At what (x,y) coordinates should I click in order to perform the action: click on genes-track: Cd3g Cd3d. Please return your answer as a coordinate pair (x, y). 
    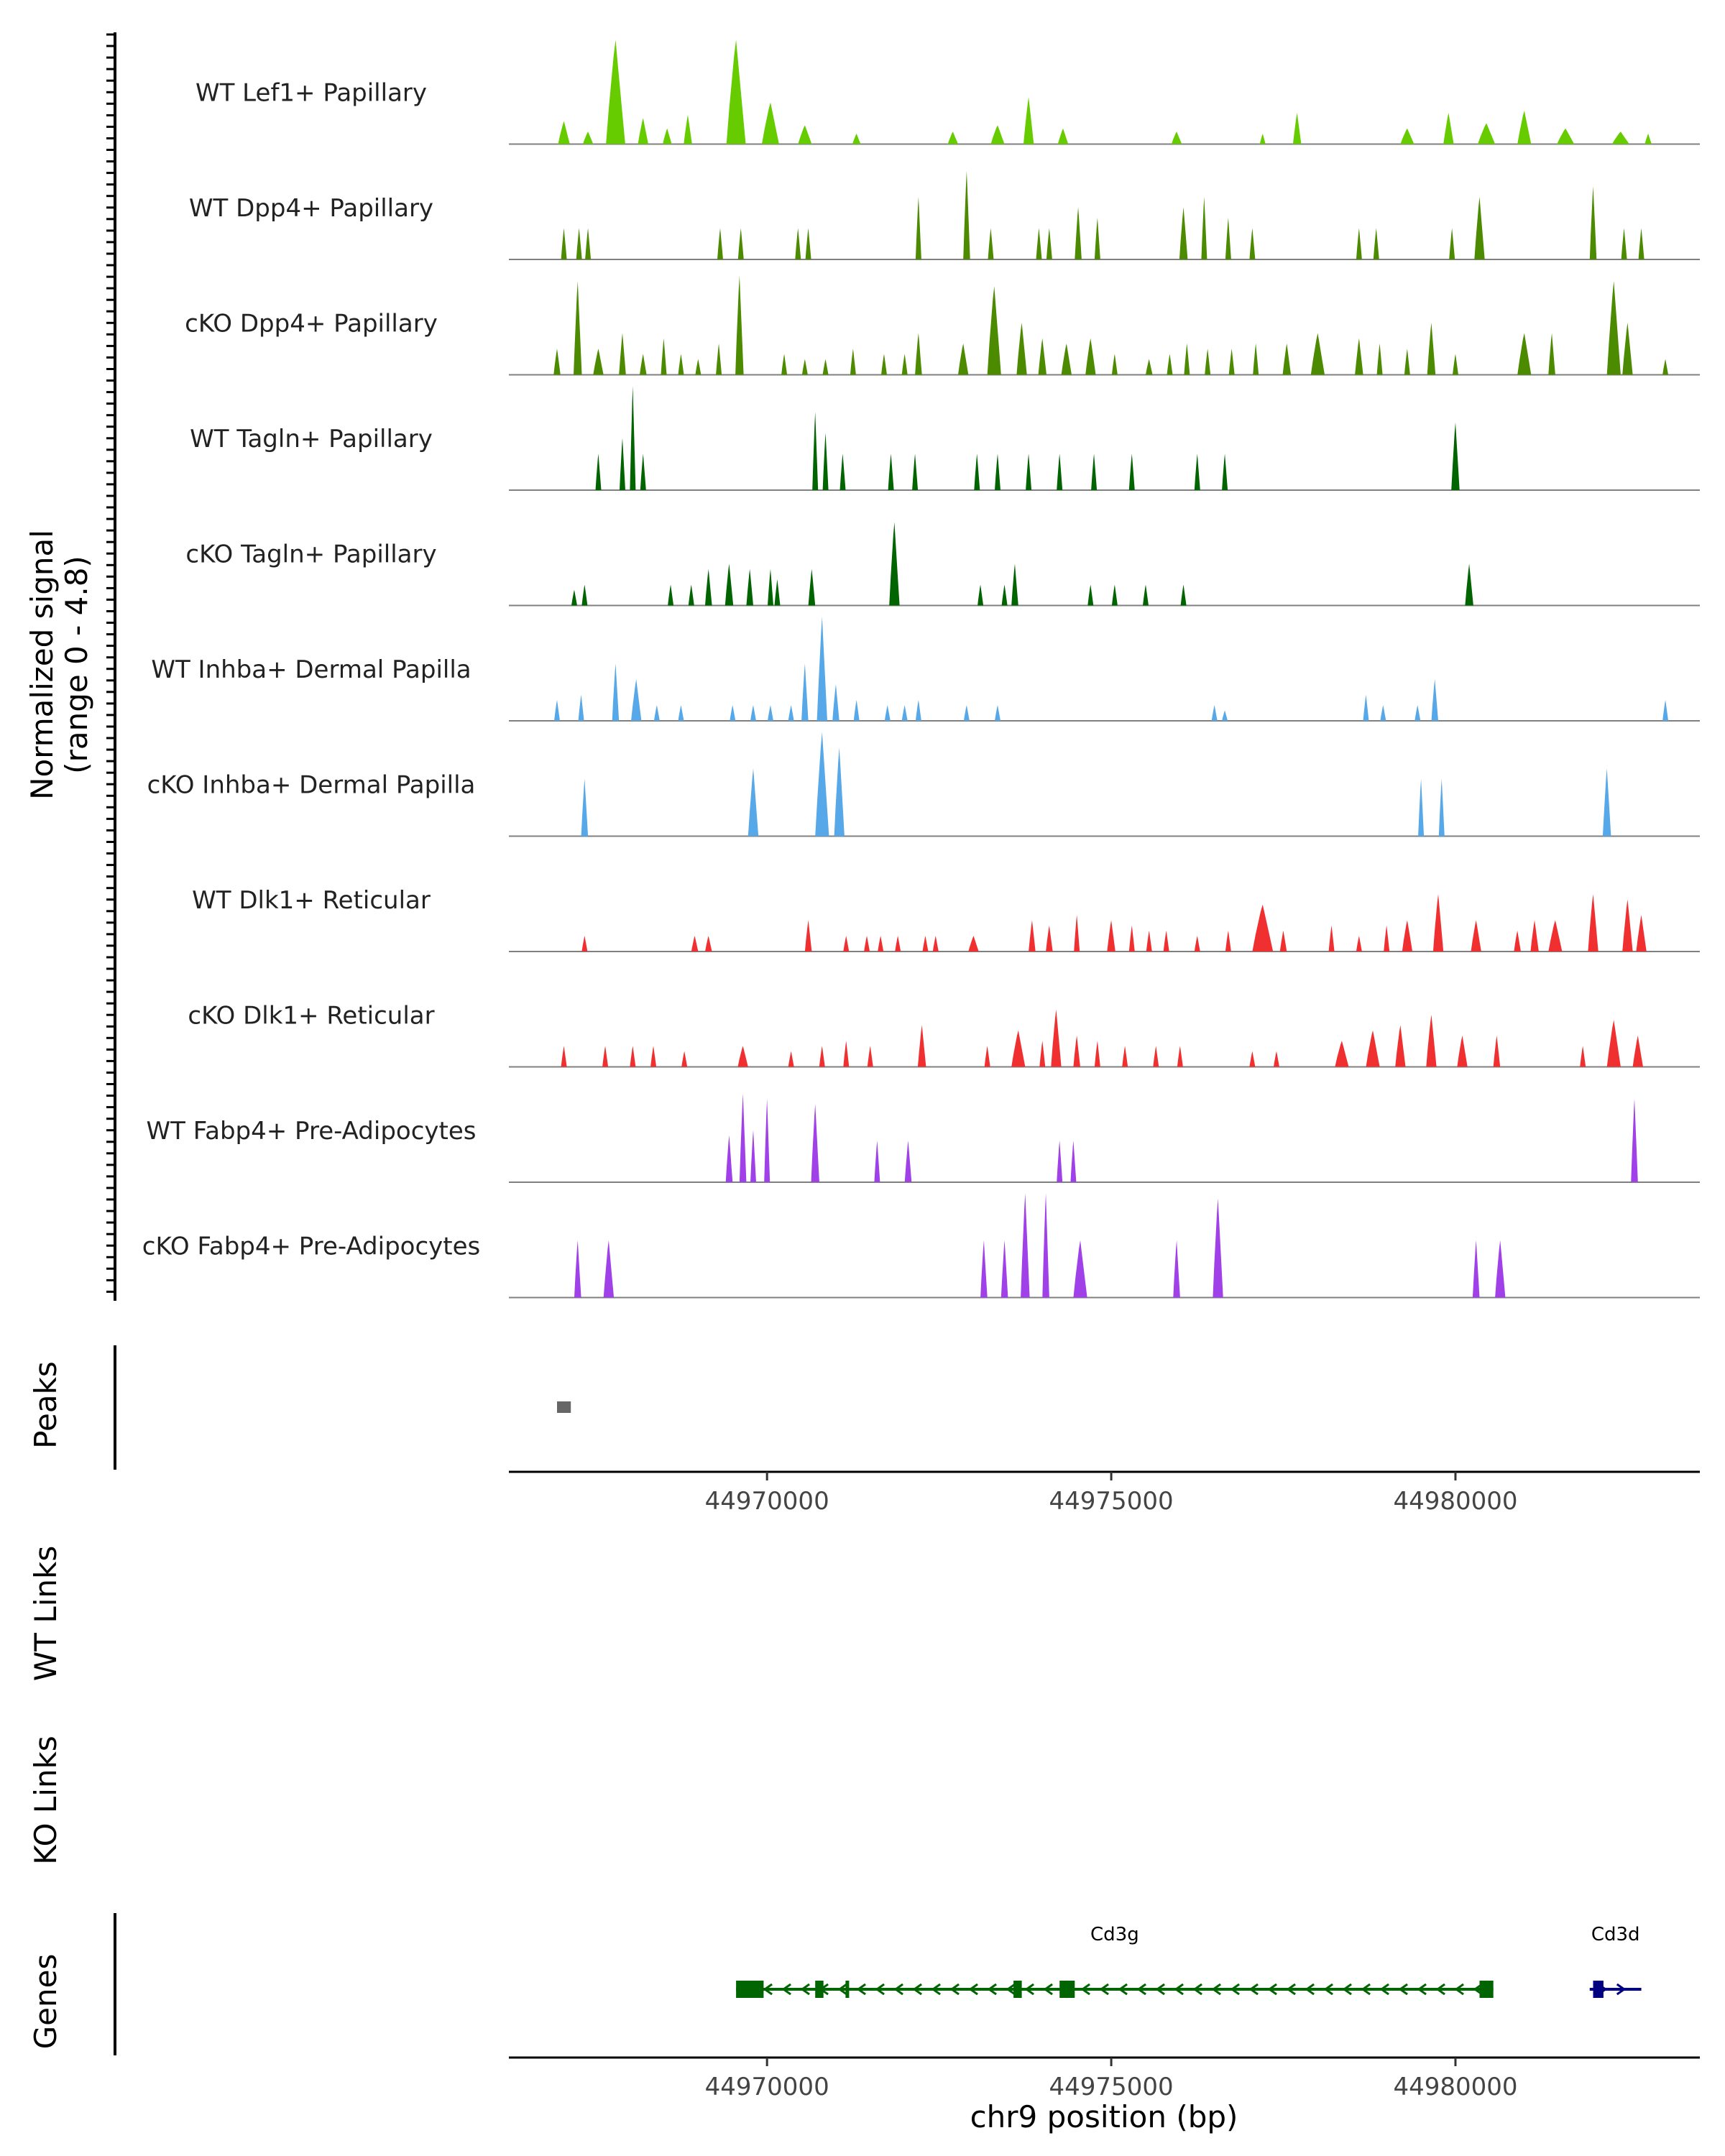
    Looking at the image, I should click on (1189, 1961).